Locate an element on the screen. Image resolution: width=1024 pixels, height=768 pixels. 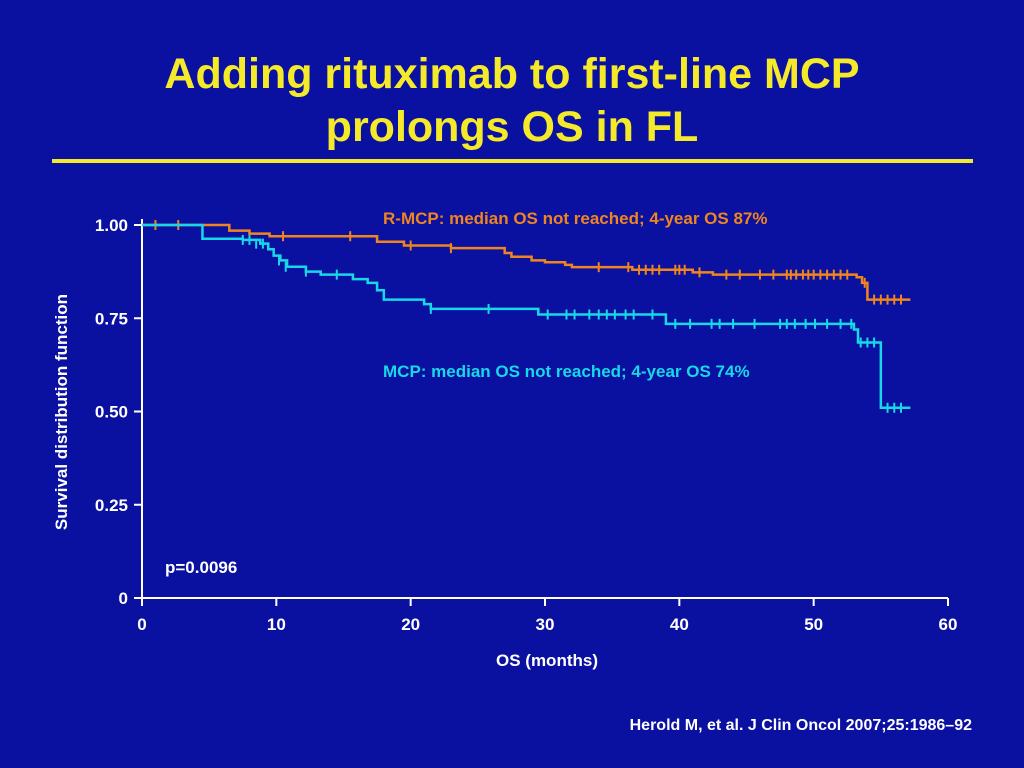
x-tick-label: 60 is located at coordinates (948, 624).